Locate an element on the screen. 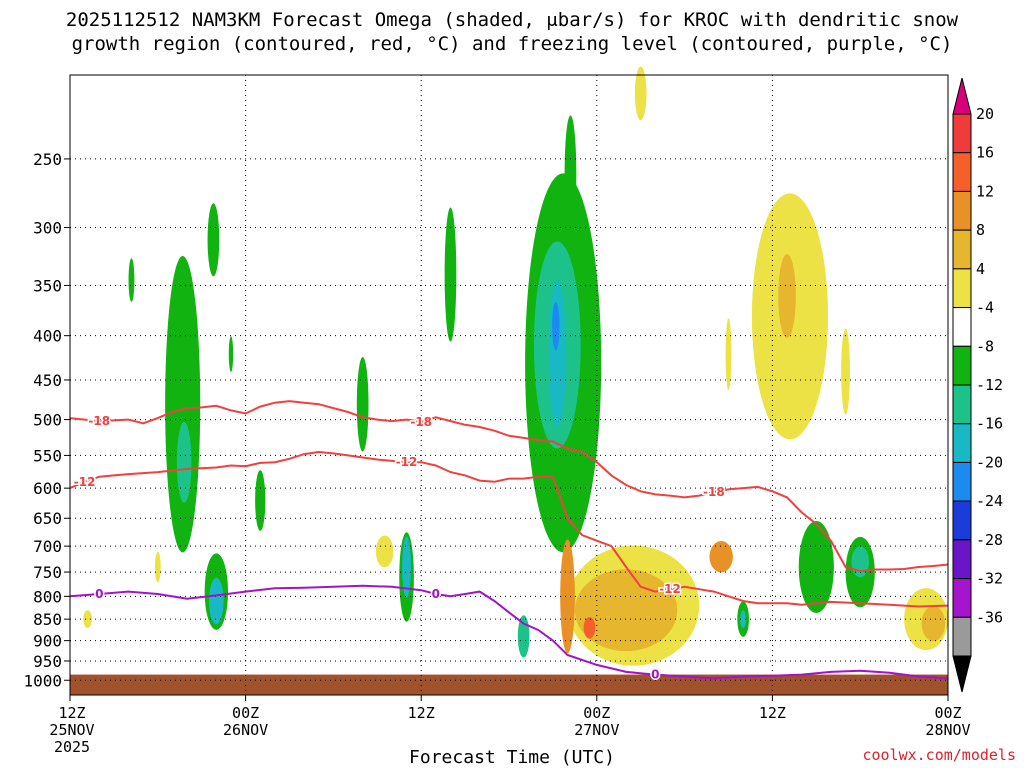  omega-green-top is located at coordinates (570, 173).